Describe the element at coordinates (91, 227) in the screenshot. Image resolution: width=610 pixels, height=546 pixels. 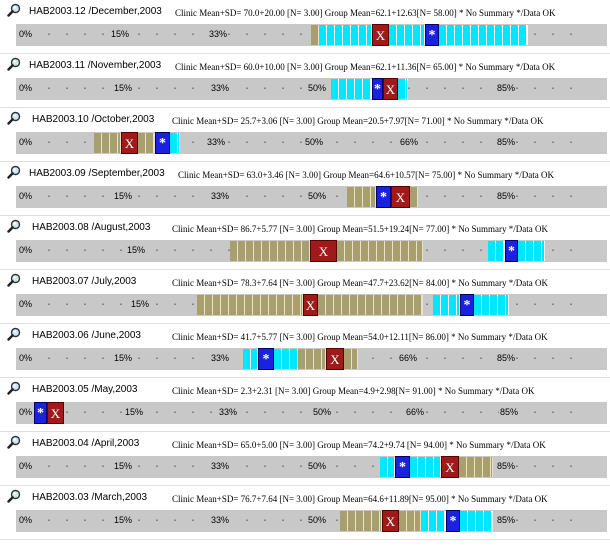
I see `report-title: HAB2003.08 /August,2003` at that location.